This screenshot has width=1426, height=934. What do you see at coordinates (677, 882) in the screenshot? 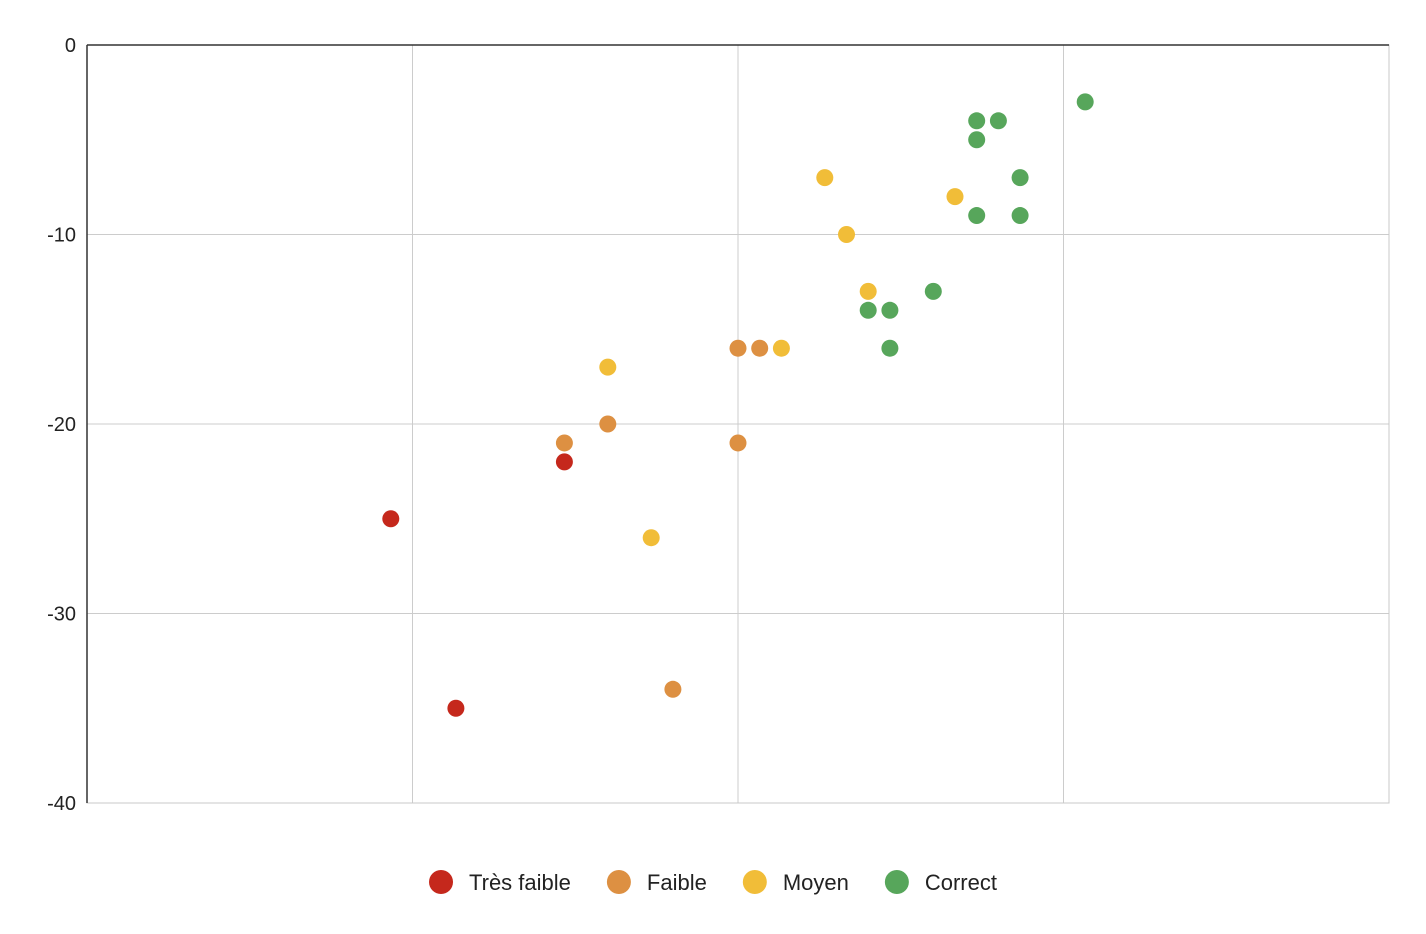
I see `legend-label: Faible` at bounding box center [677, 882].